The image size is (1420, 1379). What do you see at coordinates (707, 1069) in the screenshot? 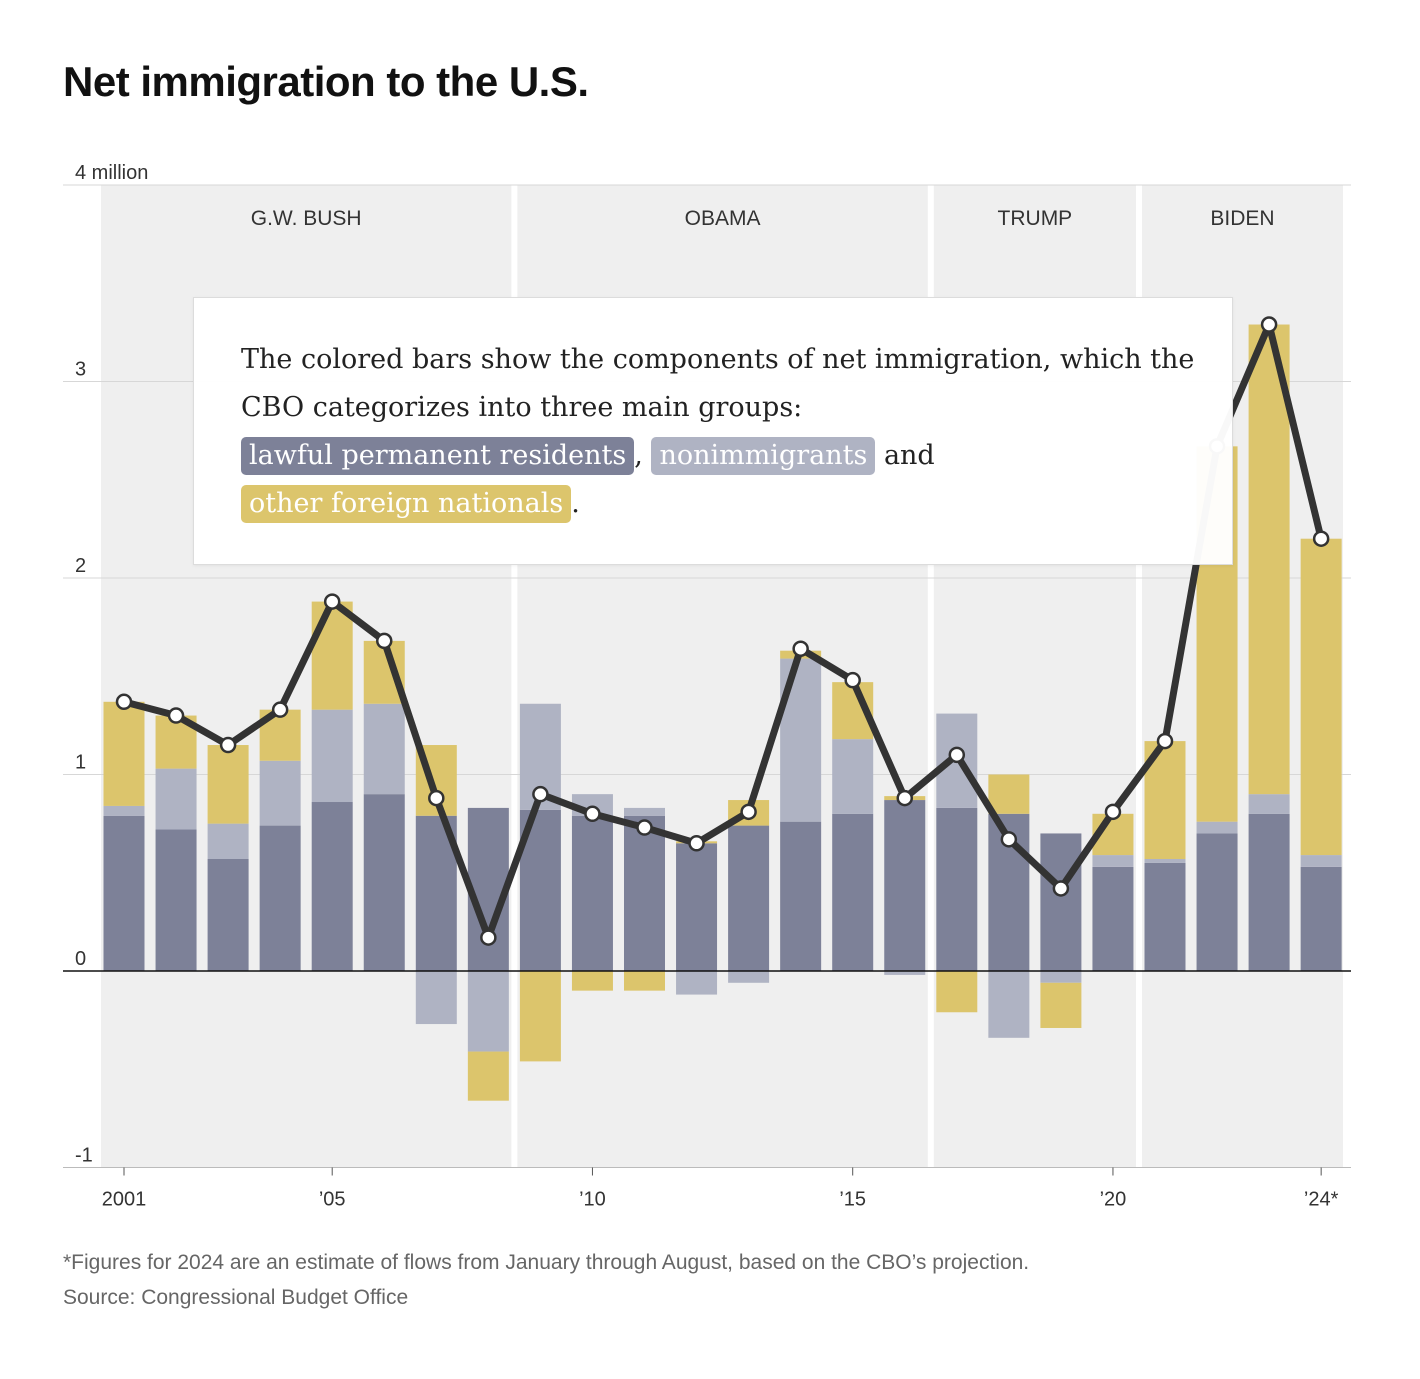
I see `zero-axis` at bounding box center [707, 1069].